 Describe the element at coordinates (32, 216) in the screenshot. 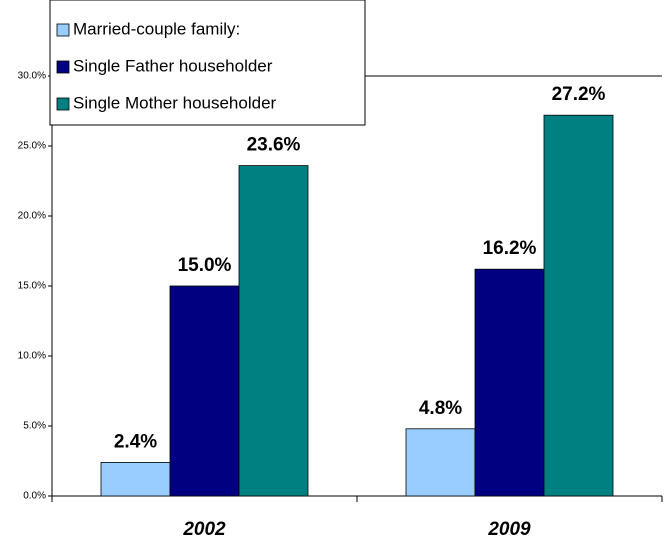

I see `y-tick-label: 20.0%` at that location.